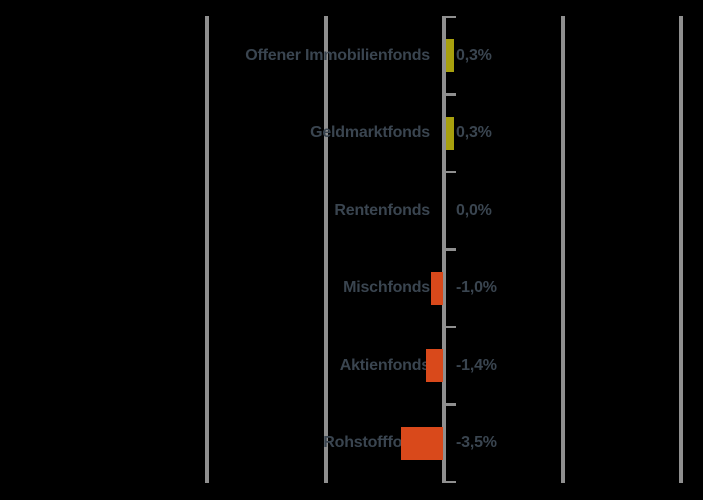  I want to click on value-label: -3,5%, so click(476, 443).